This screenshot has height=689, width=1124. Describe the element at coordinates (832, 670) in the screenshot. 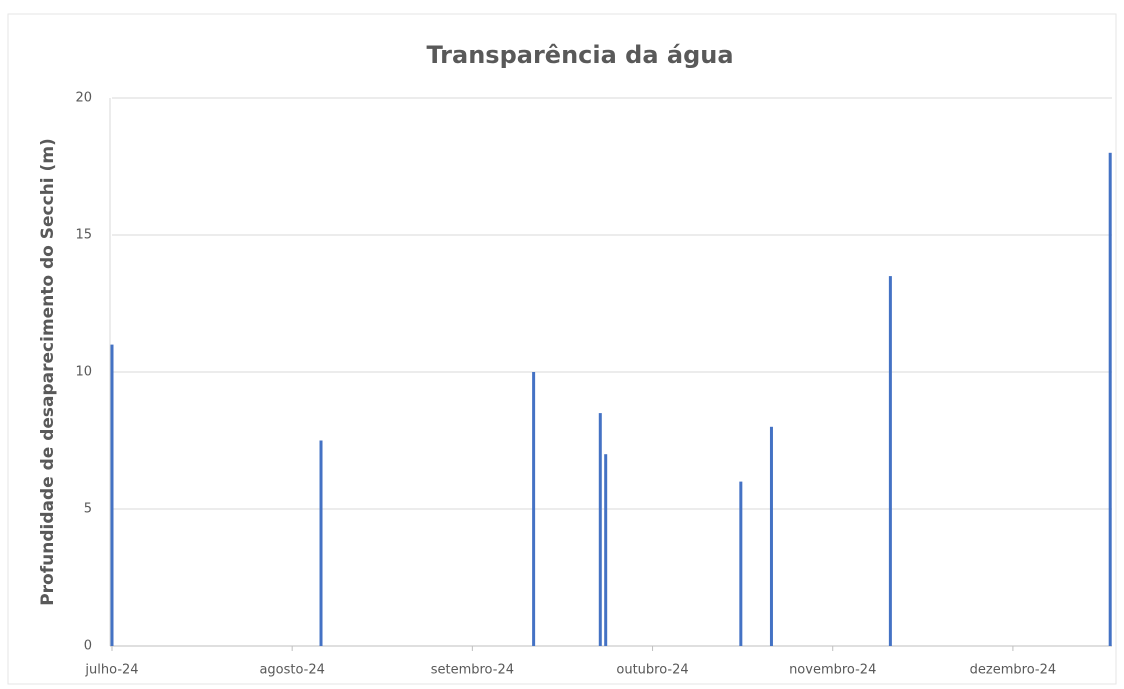

I see `x-tick-label: novembro-24` at that location.